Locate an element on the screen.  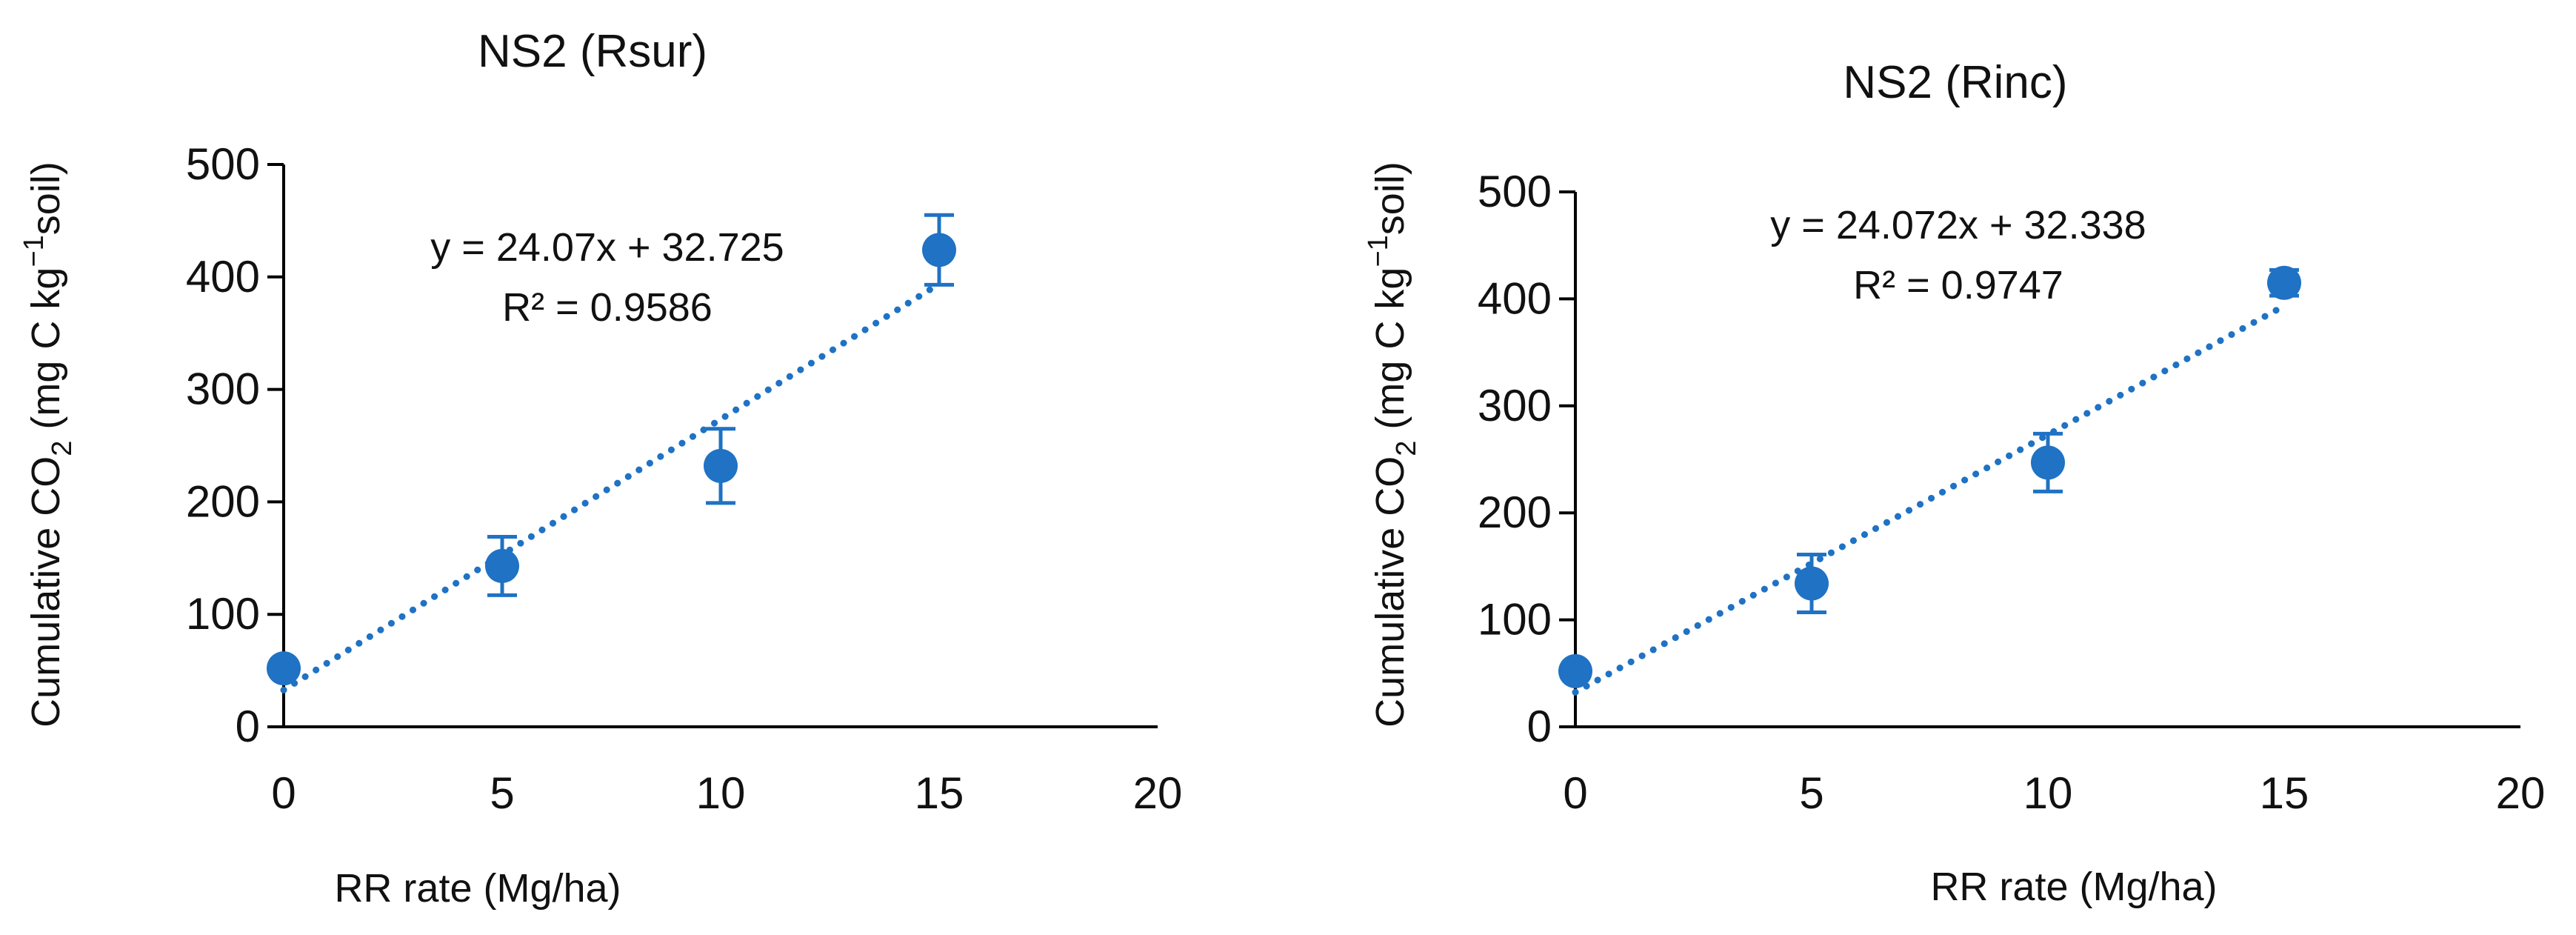
trendline-equation: y = 24.072x + 32.338 is located at coordinates (1958, 225).